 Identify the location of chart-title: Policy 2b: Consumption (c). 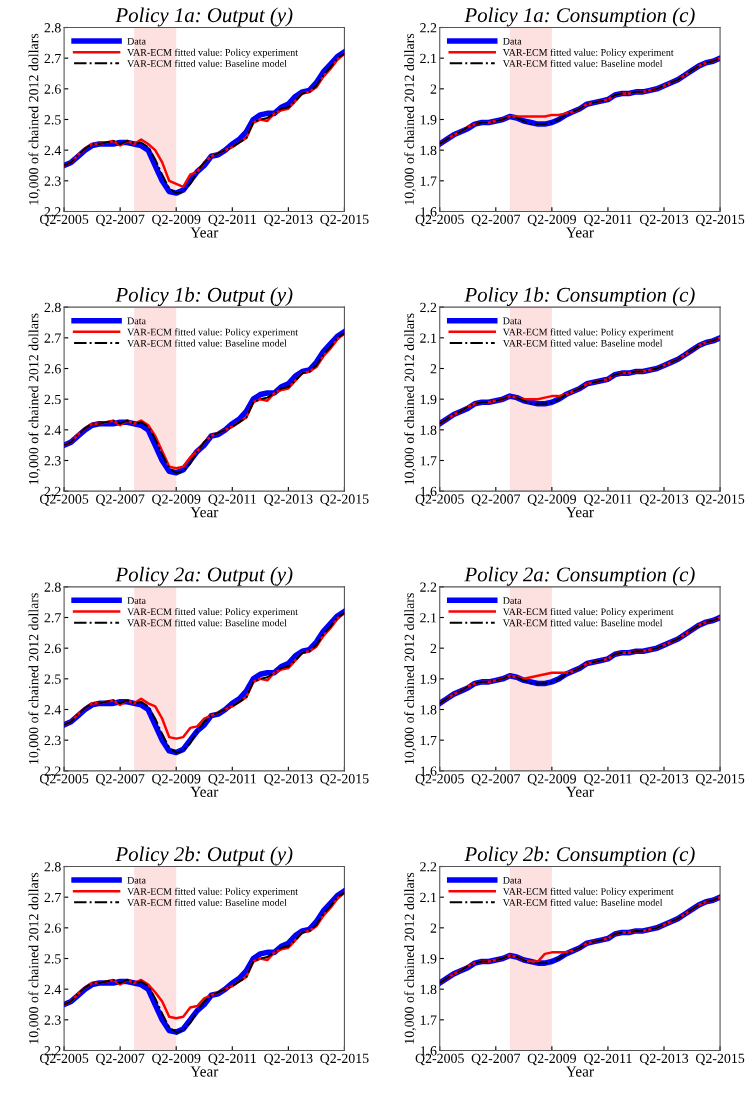
(579, 856).